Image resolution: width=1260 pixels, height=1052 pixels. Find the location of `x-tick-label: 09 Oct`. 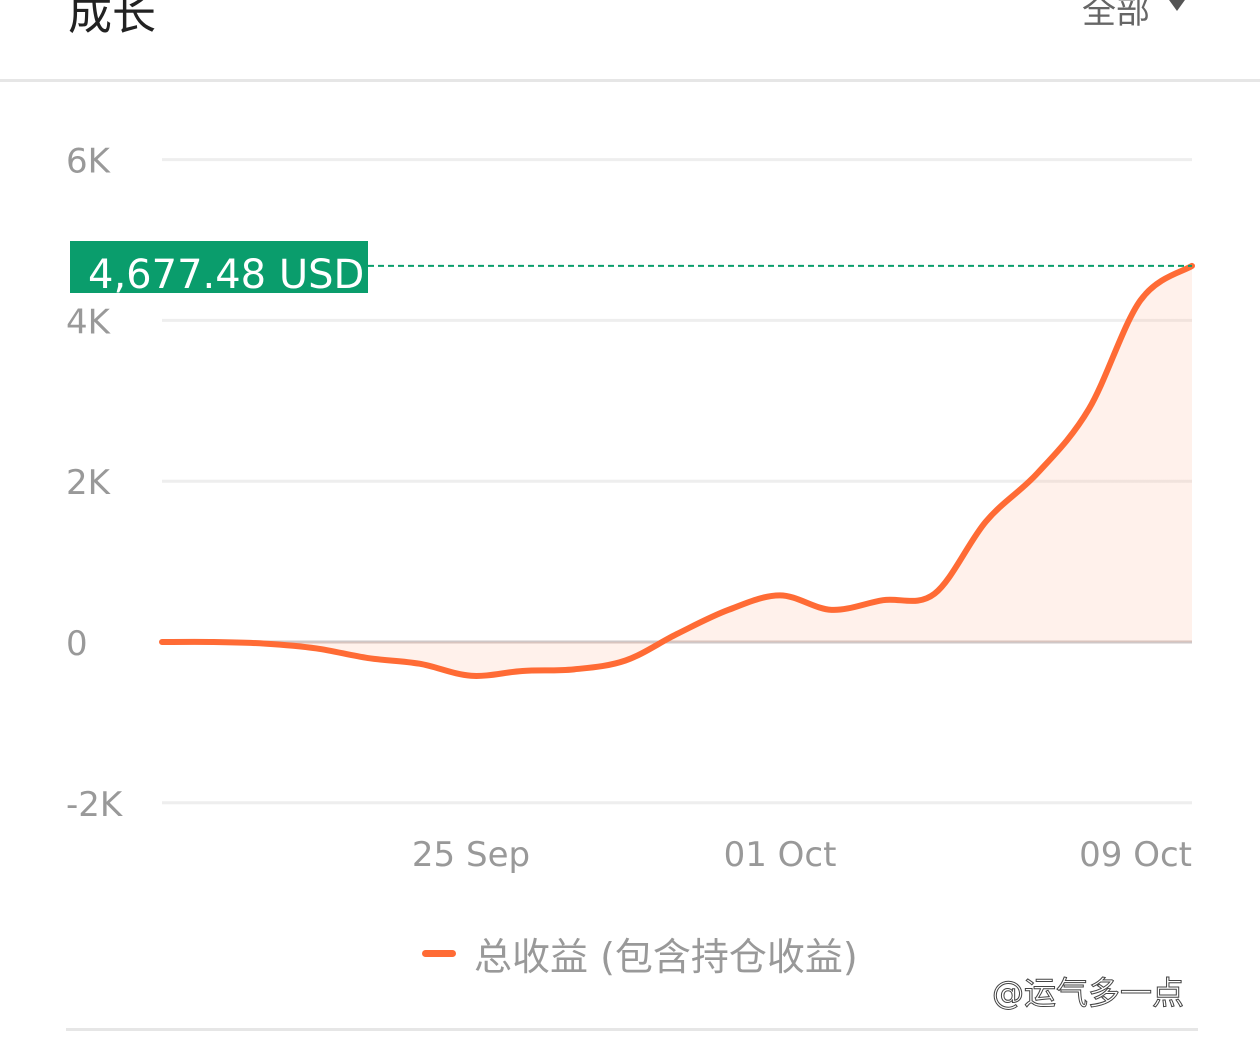

x-tick-label: 09 Oct is located at coordinates (1135, 855).